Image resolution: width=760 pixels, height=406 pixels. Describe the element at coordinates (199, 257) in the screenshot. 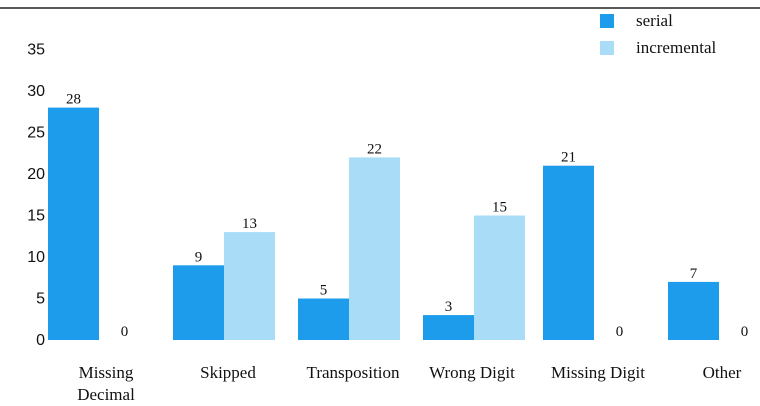

I see `bar-value-label: 9` at that location.